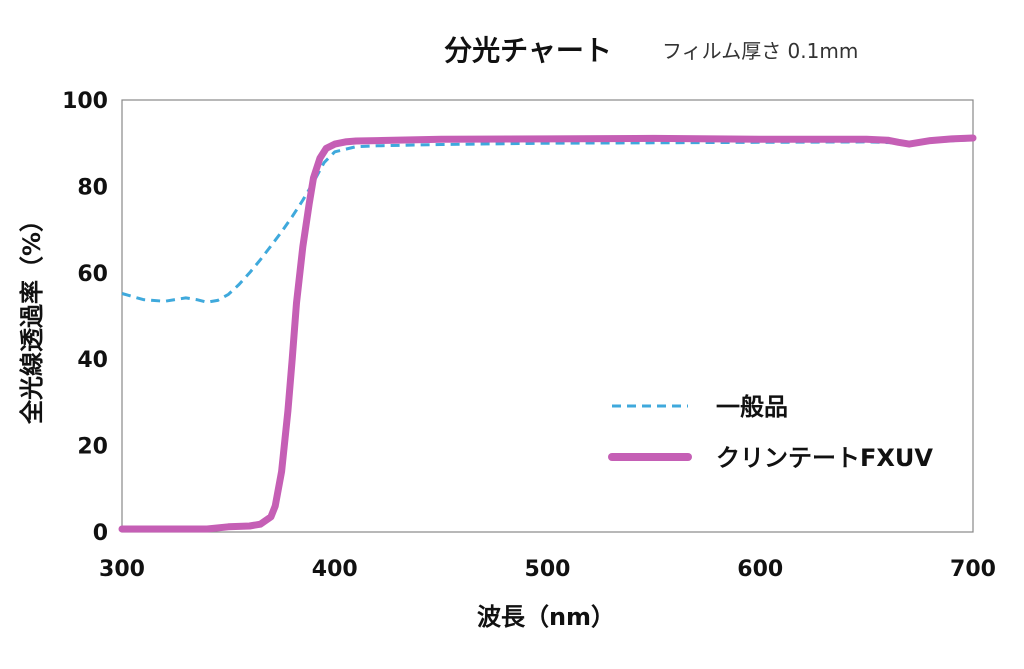 The height and width of the screenshot is (669, 1024). Describe the element at coordinates (528, 50) in the screenshot. I see `chart-title: 分光チャート` at that location.